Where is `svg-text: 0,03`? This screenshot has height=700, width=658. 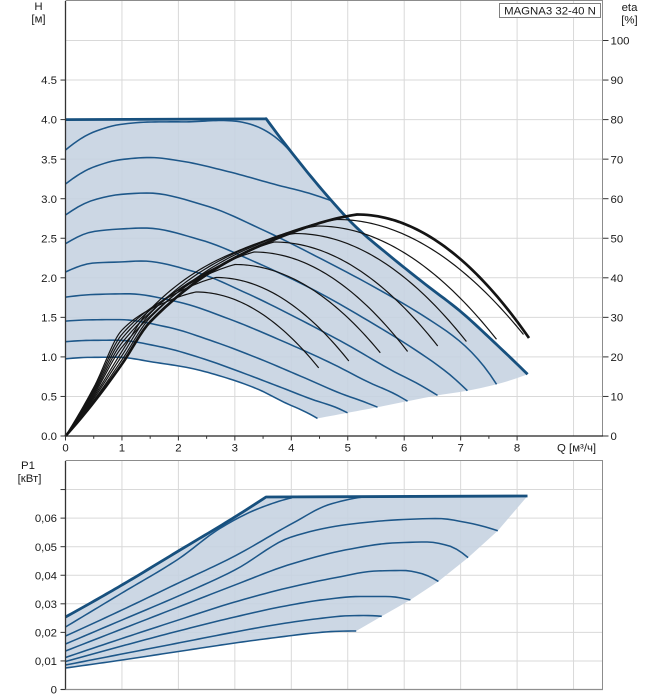 svg-text: 0,03 is located at coordinates (46, 605).